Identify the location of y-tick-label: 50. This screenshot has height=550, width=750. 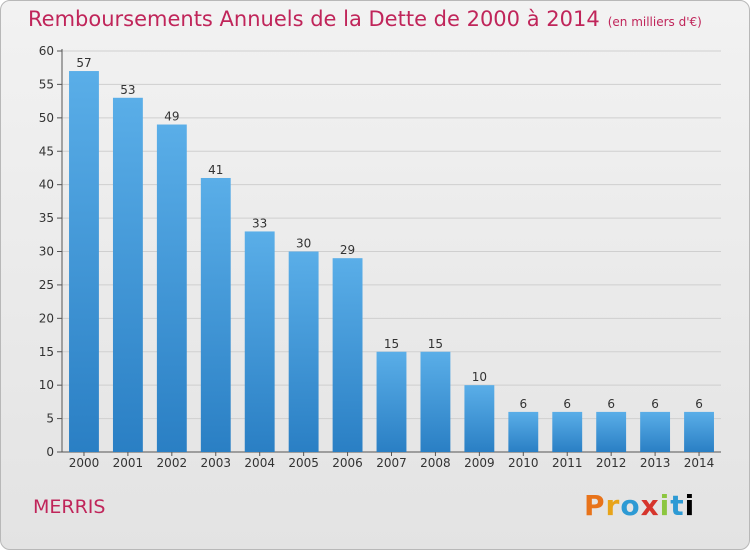
(46, 118).